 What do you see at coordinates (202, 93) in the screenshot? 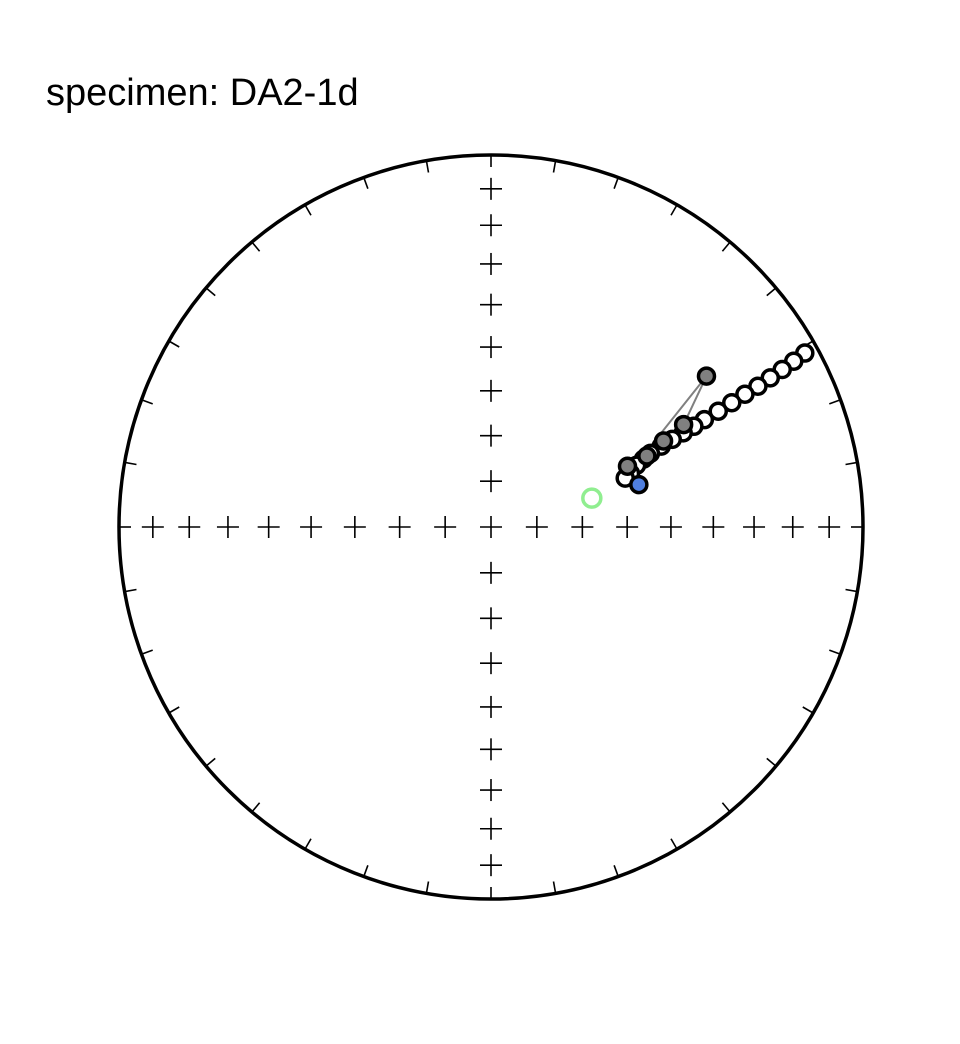
I see `chart-title: specimen: DA2-1d` at bounding box center [202, 93].